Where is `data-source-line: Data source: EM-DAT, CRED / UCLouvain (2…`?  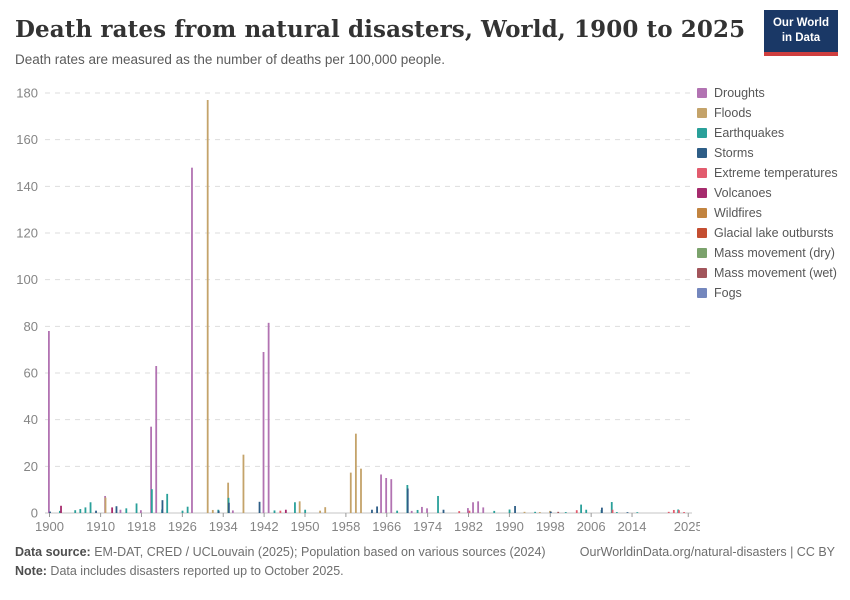 data-source-line: Data source: EM-DAT, CRED / UCLouvain (2… is located at coordinates (280, 552).